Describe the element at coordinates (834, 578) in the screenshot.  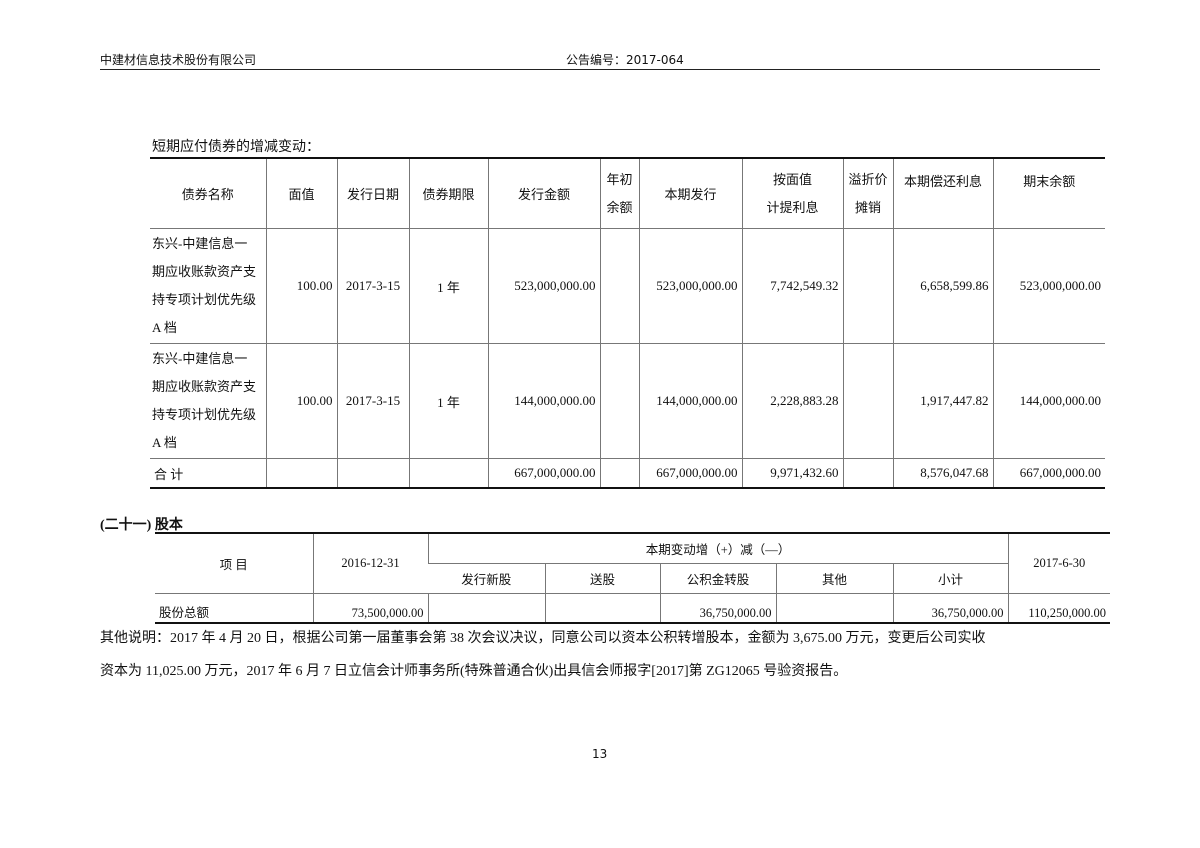
I see `col-header: 其他` at that location.